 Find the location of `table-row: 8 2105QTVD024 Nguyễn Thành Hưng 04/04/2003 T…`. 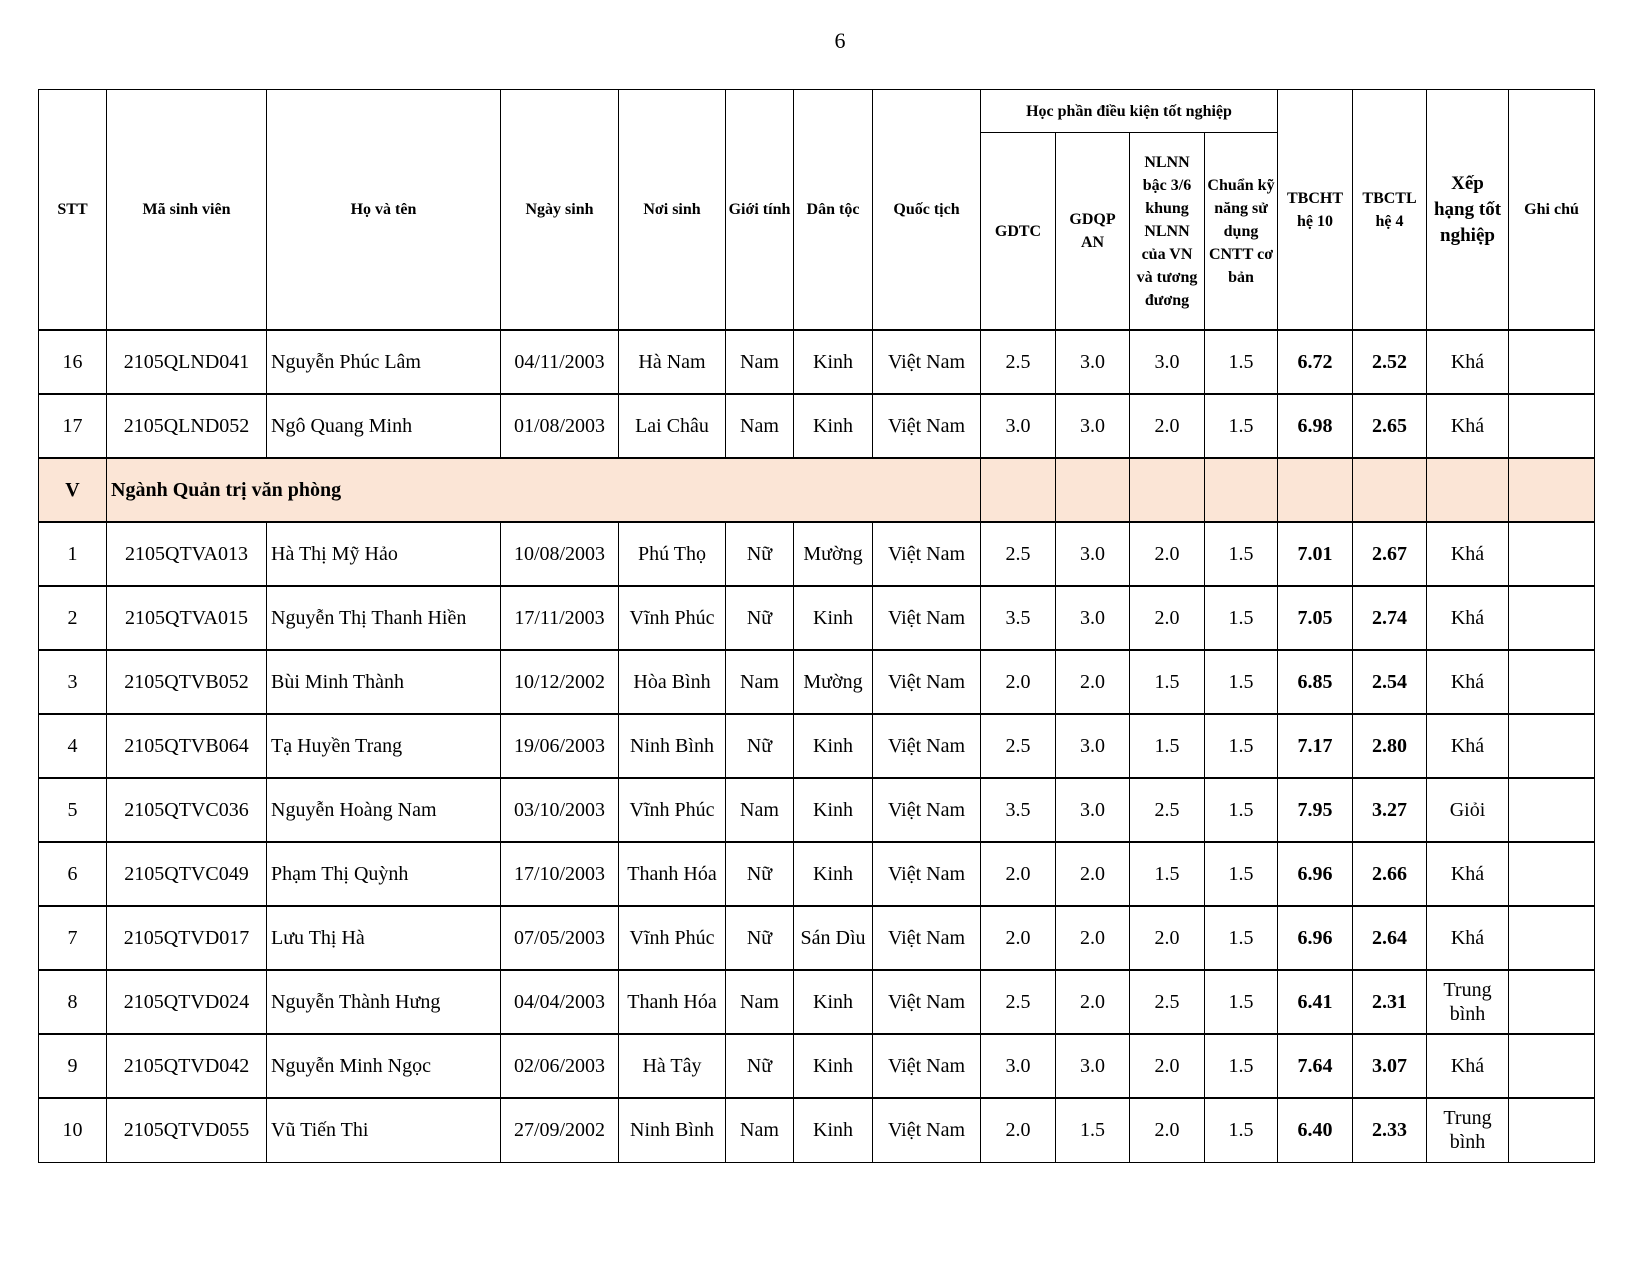

table-row: 8 2105QTVD024 Nguyễn Thành Hưng 04/04/2003 T… is located at coordinates (817, 1002).